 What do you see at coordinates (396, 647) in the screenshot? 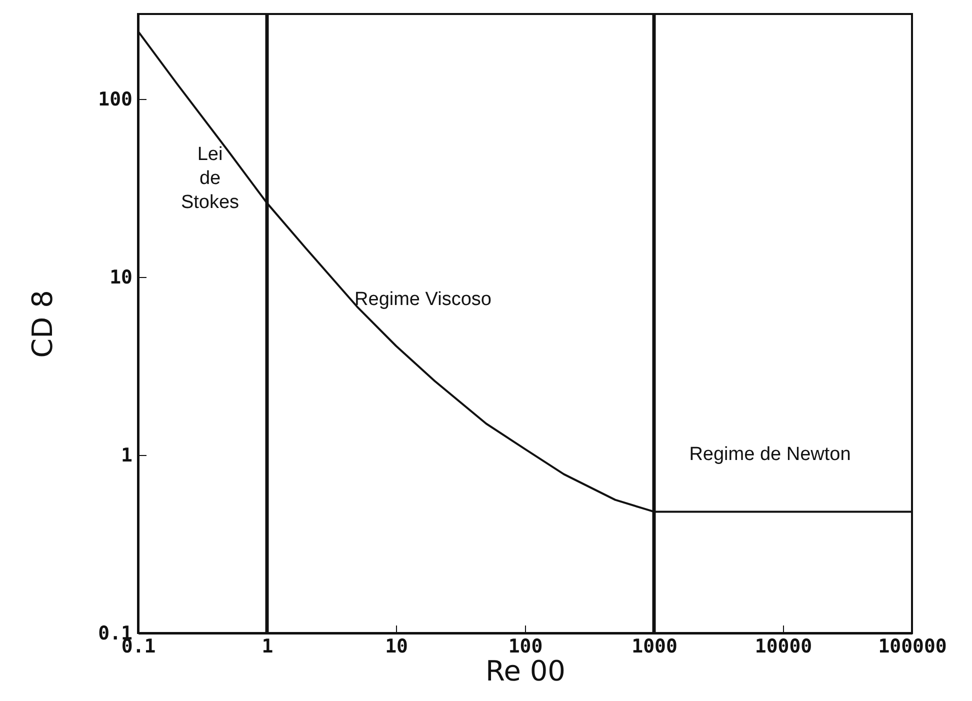
I see `x-tick-label: 10` at bounding box center [396, 647].